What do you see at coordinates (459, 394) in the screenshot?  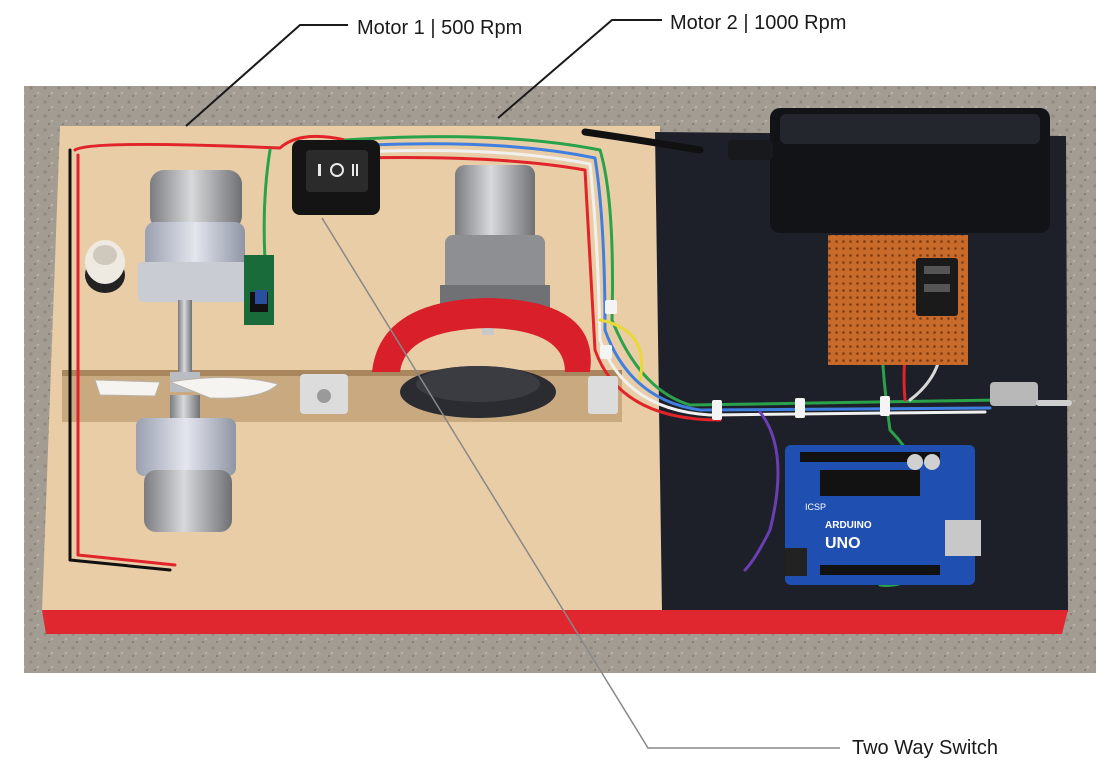 I see `mounting-brackets` at bounding box center [459, 394].